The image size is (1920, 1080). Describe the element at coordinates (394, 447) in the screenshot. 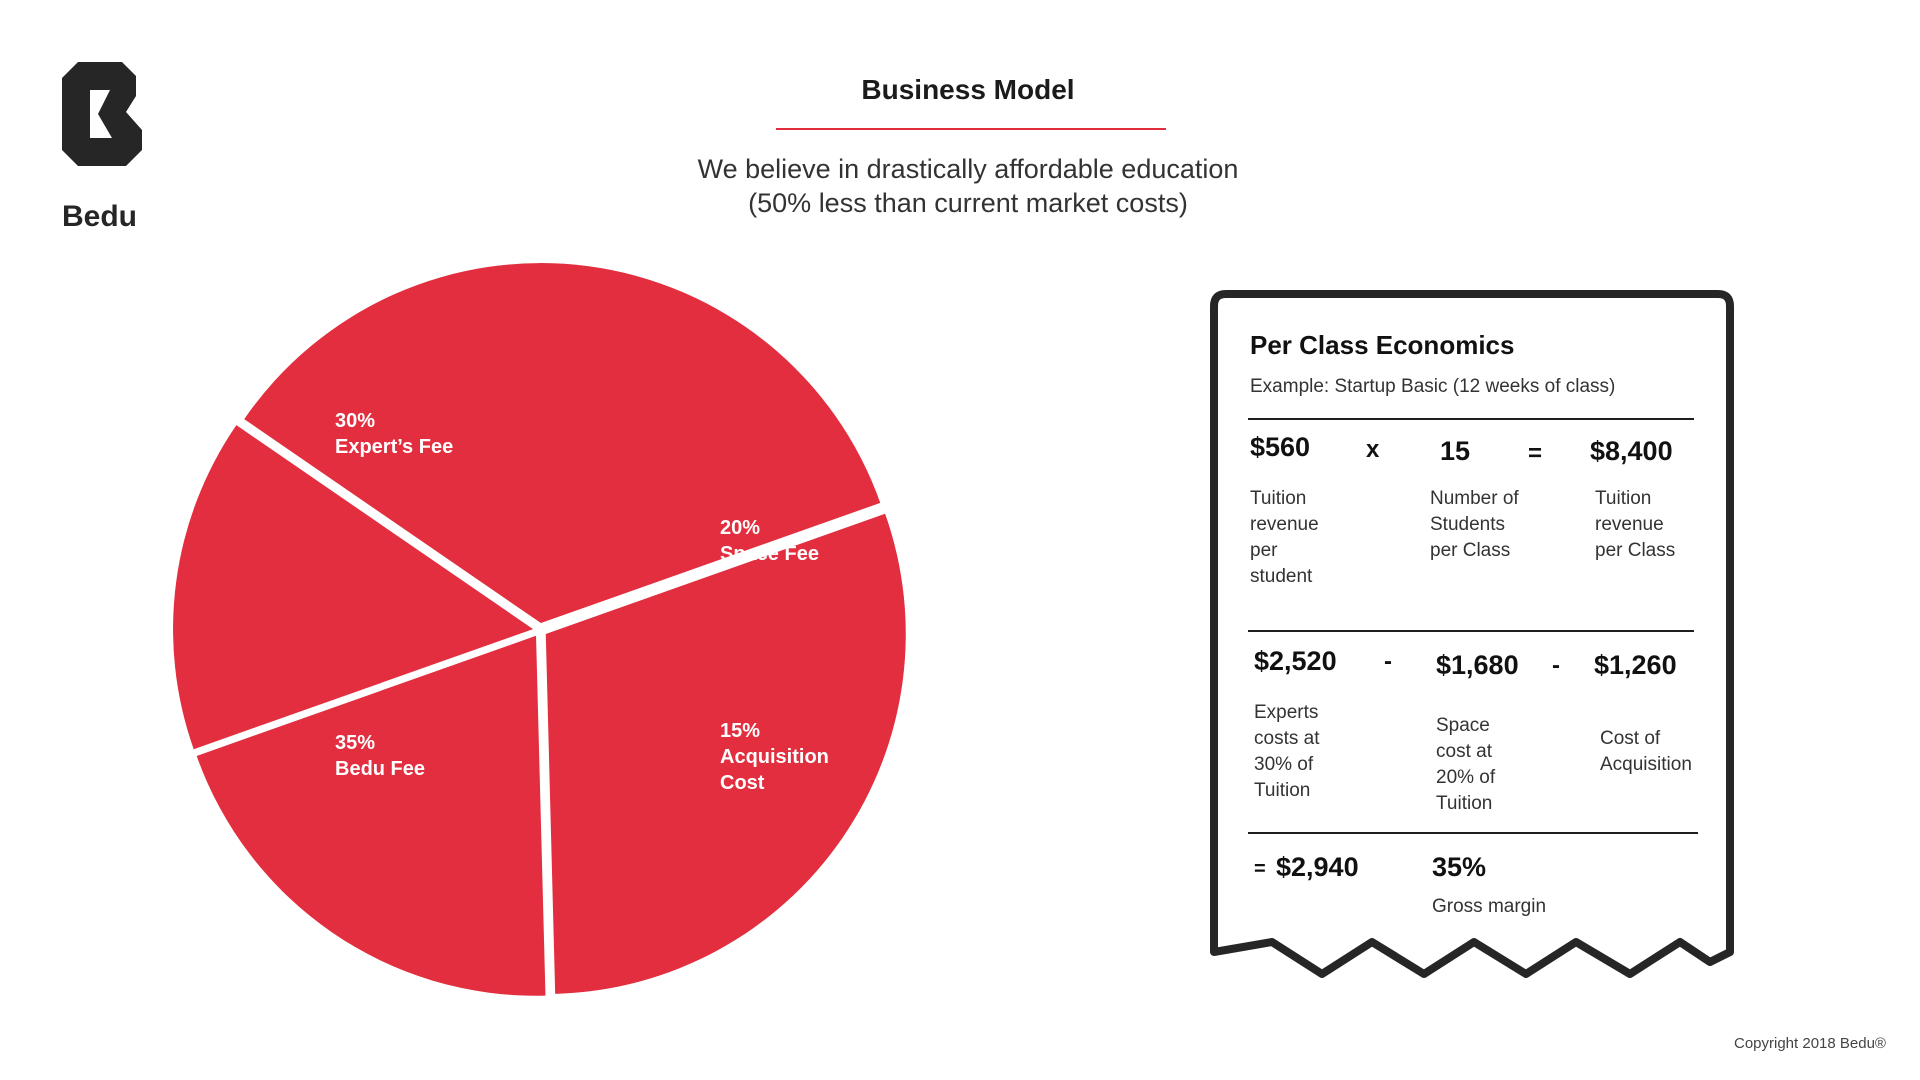

I see `slice-name: Expert’s Fee` at that location.